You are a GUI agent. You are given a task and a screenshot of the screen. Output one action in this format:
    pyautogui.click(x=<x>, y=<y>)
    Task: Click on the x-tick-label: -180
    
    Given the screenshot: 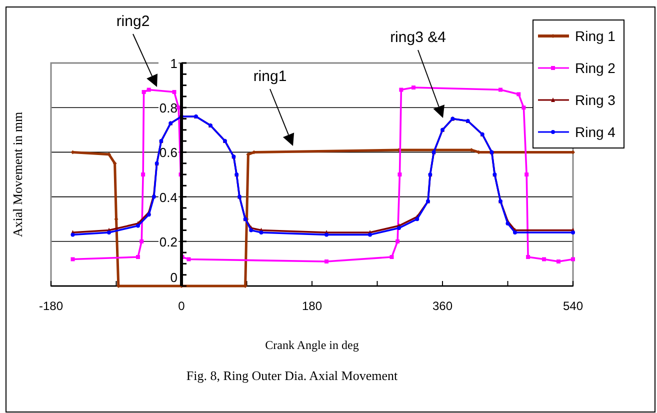 What is the action you would take?
    pyautogui.click(x=51, y=306)
    